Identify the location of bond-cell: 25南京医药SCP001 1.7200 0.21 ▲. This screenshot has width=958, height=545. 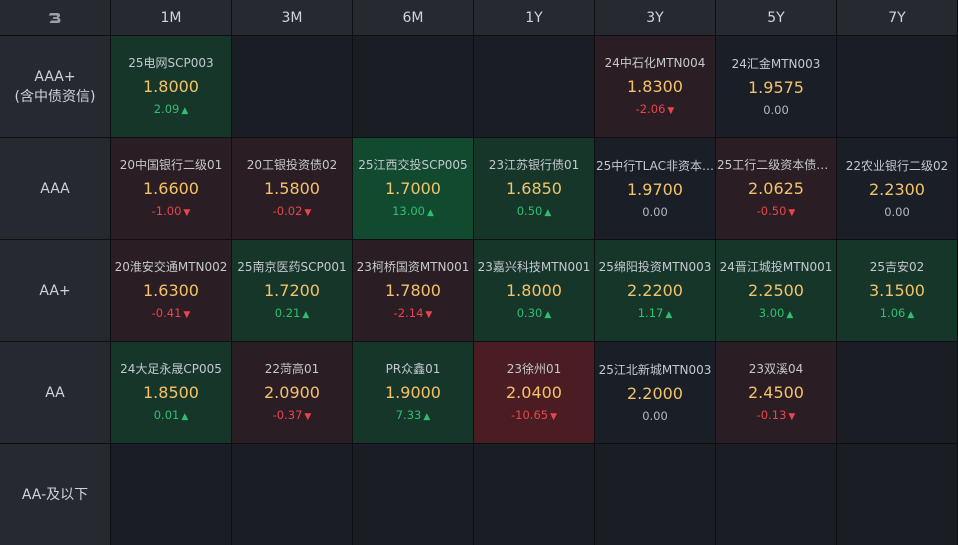
(292, 290).